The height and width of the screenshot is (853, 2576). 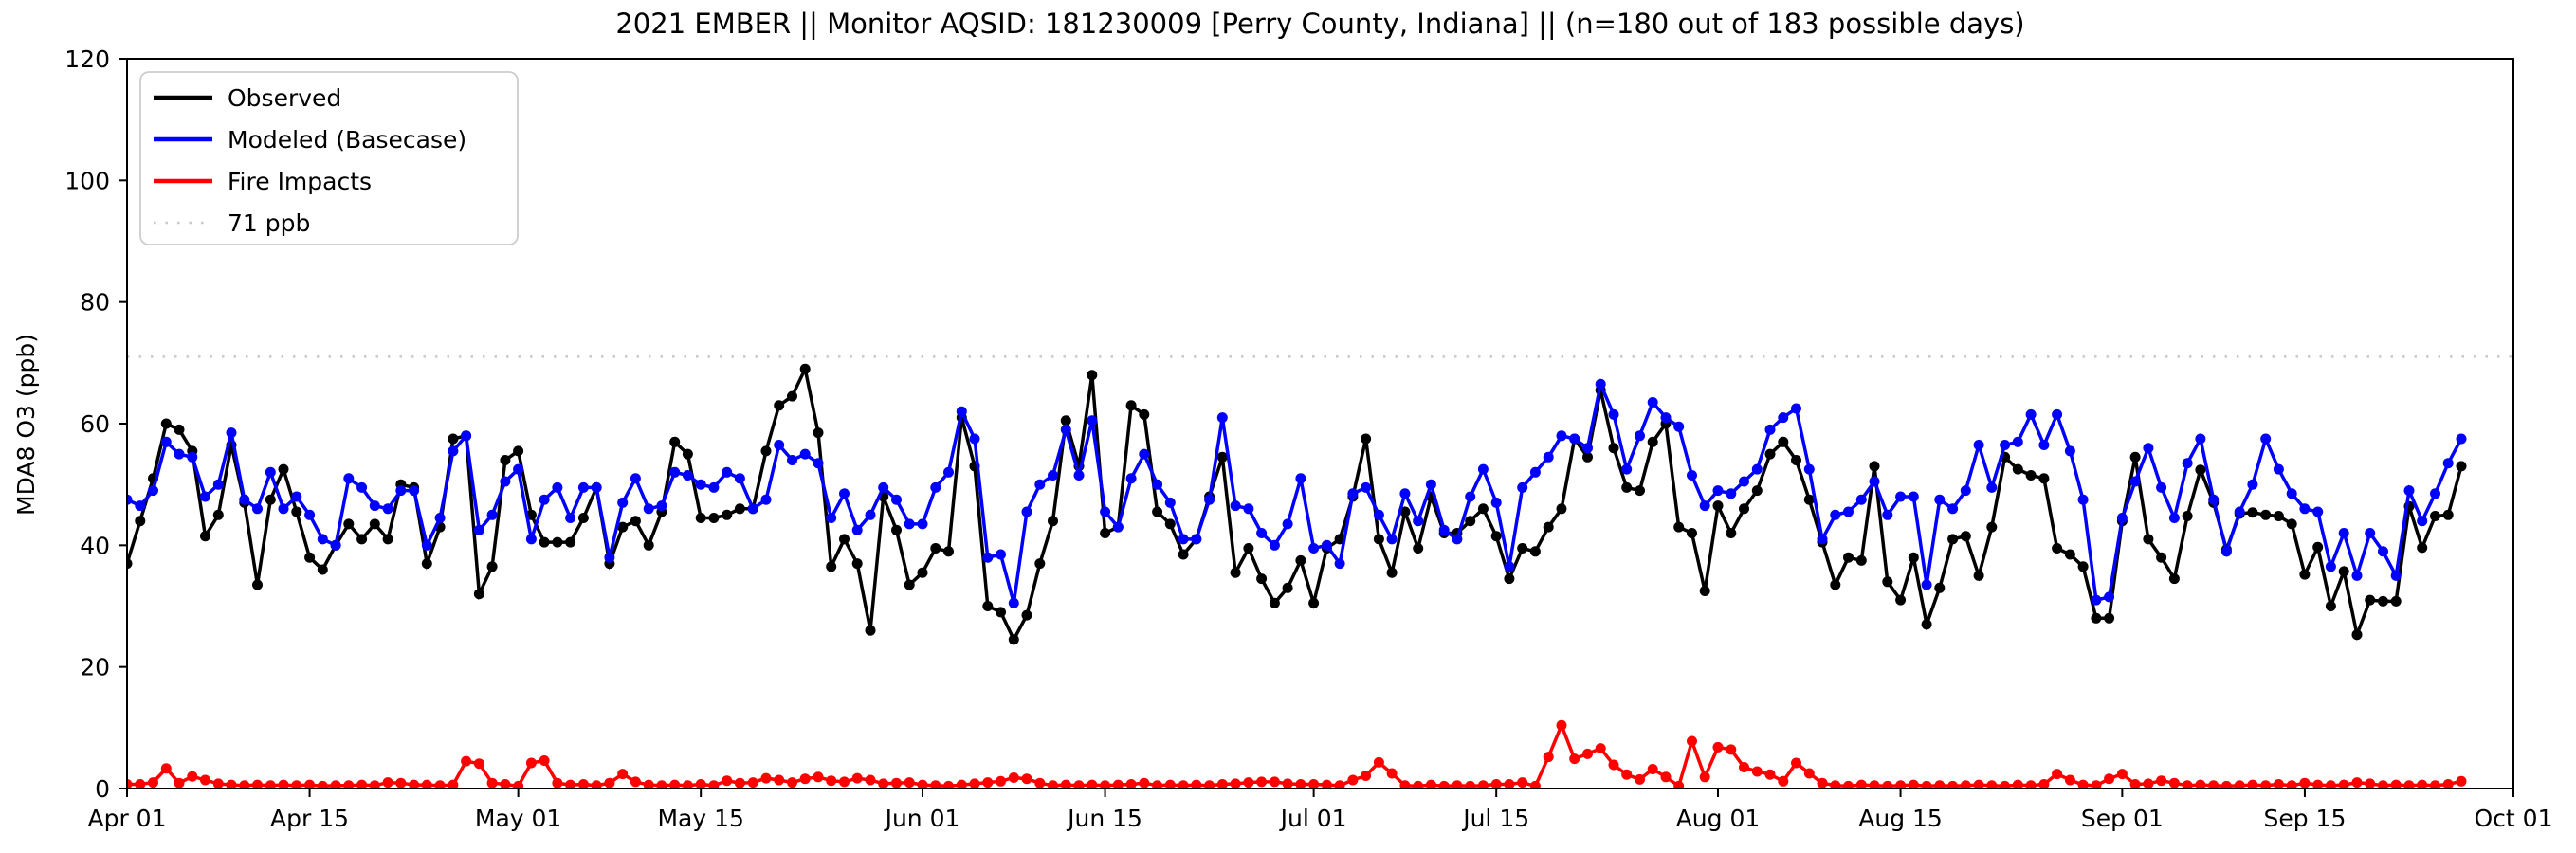 I want to click on x-tick-label: Aug 01, so click(x=1718, y=818).